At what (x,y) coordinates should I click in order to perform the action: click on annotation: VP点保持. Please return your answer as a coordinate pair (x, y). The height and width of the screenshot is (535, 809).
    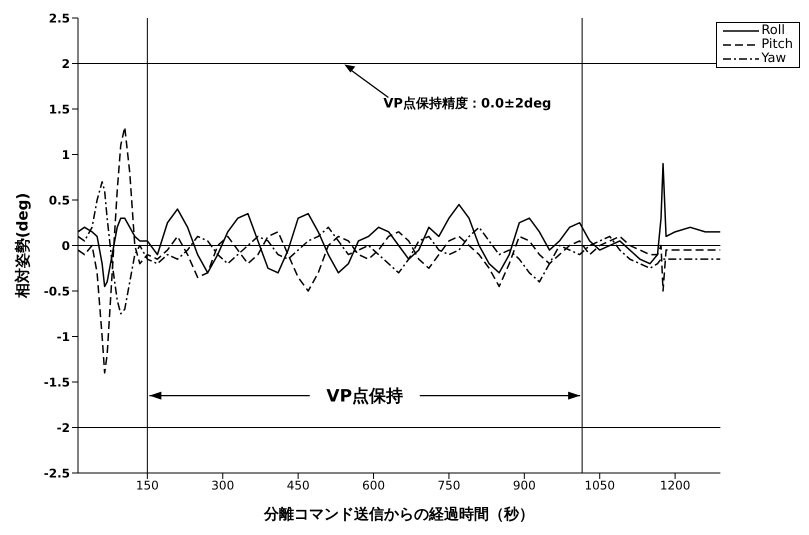
    Looking at the image, I should click on (365, 396).